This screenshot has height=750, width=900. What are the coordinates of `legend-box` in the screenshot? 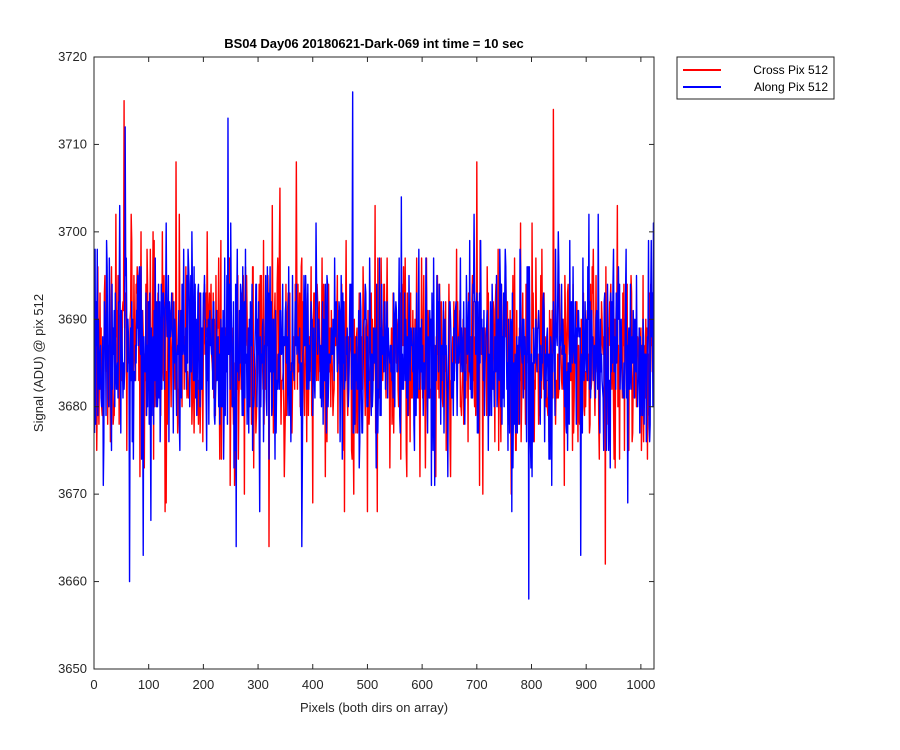 It's located at (755, 78).